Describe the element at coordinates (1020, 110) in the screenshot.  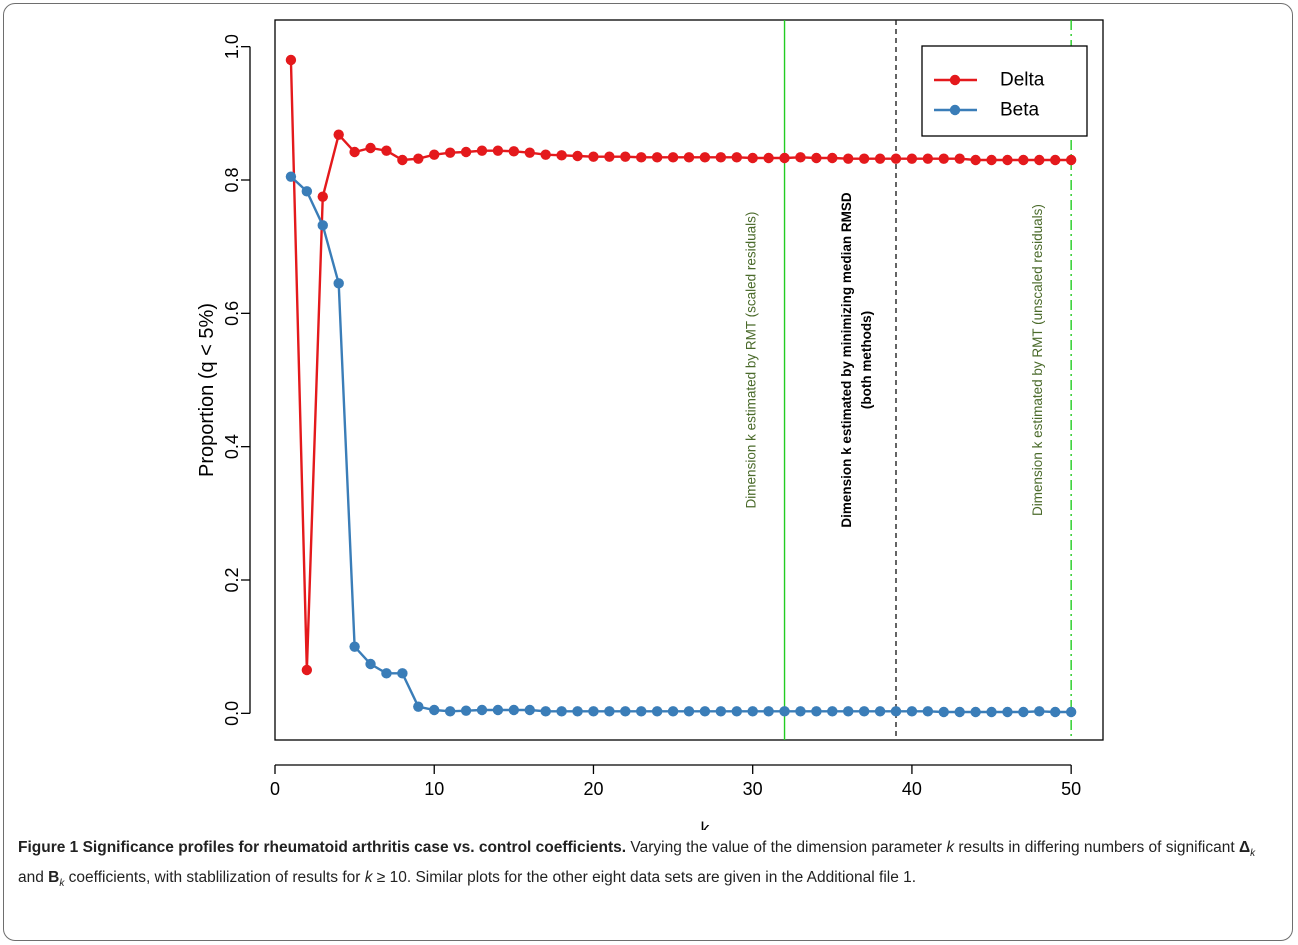
I see `legend-label: Beta` at that location.